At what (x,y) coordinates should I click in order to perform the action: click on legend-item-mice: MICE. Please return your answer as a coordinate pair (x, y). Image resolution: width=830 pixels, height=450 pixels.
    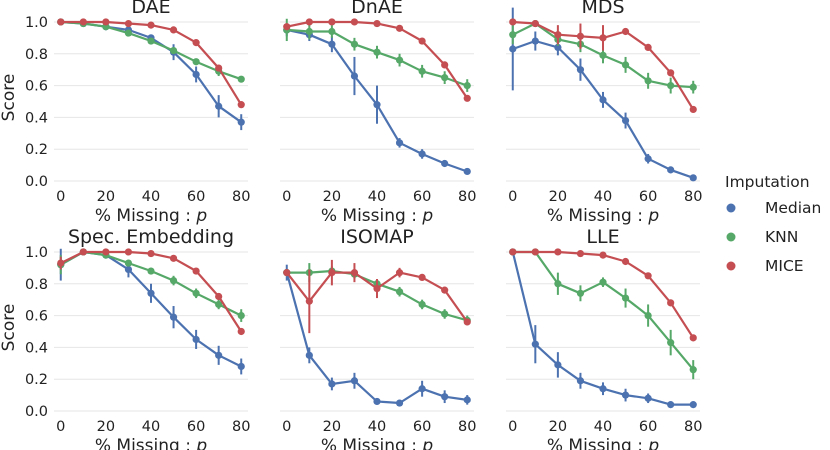
    Looking at the image, I should click on (765, 266).